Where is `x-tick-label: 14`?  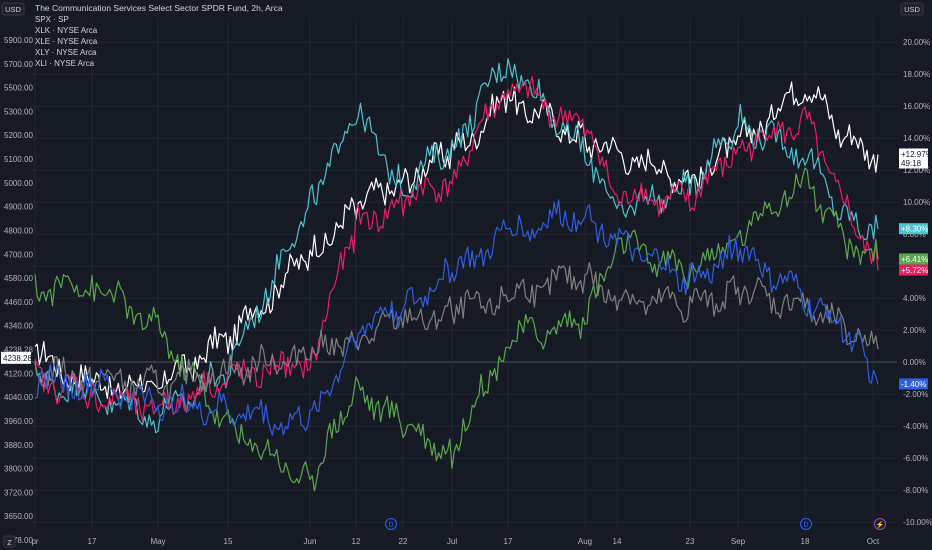
x-tick-label: 14 is located at coordinates (617, 541).